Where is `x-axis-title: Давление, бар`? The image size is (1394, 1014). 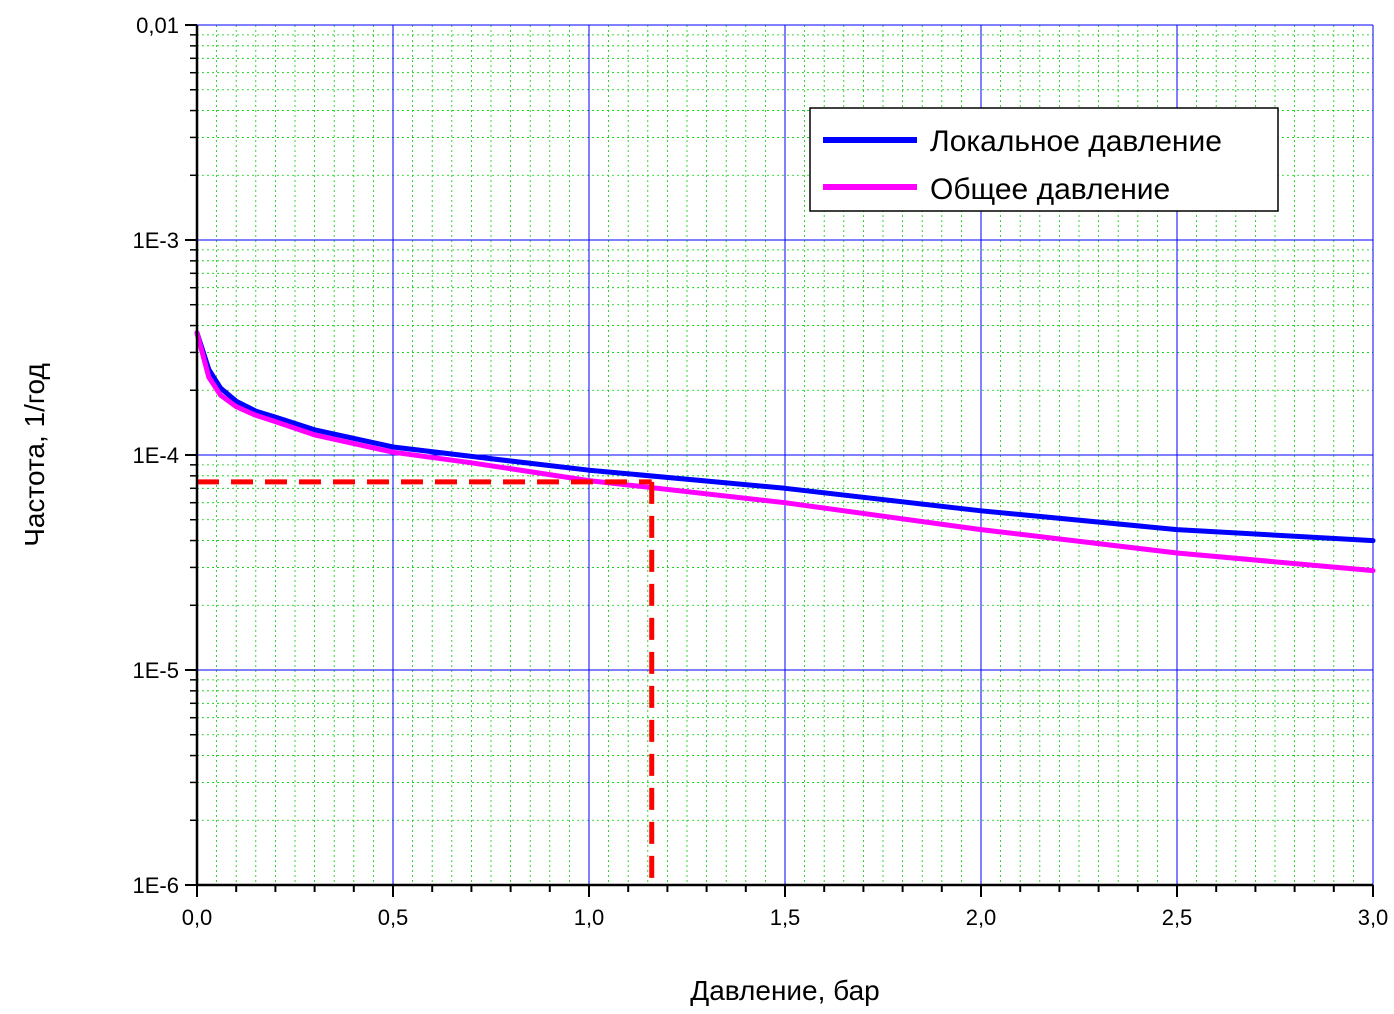 x-axis-title: Давление, бар is located at coordinates (784, 990).